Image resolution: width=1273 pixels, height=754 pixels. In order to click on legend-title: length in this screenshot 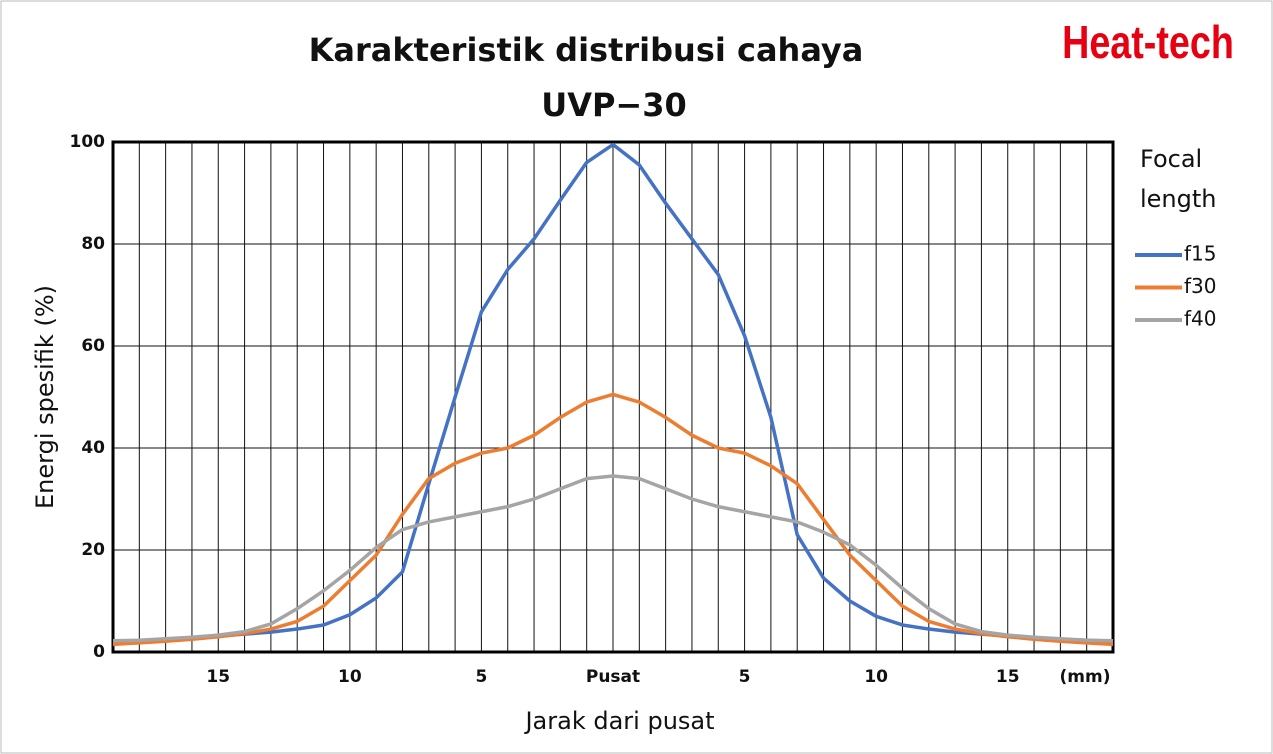, I will do `click(1178, 199)`.